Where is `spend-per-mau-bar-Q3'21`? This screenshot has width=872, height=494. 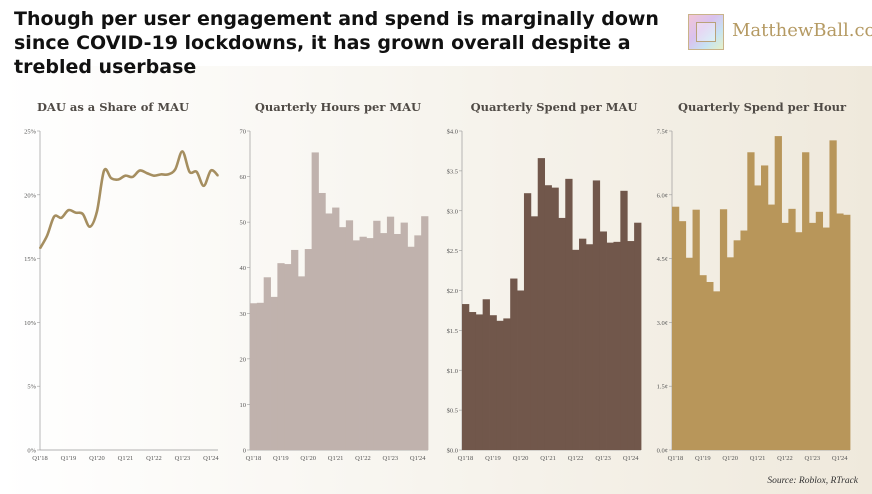 spend-per-mau-bar-Q3'21 is located at coordinates (562, 333).